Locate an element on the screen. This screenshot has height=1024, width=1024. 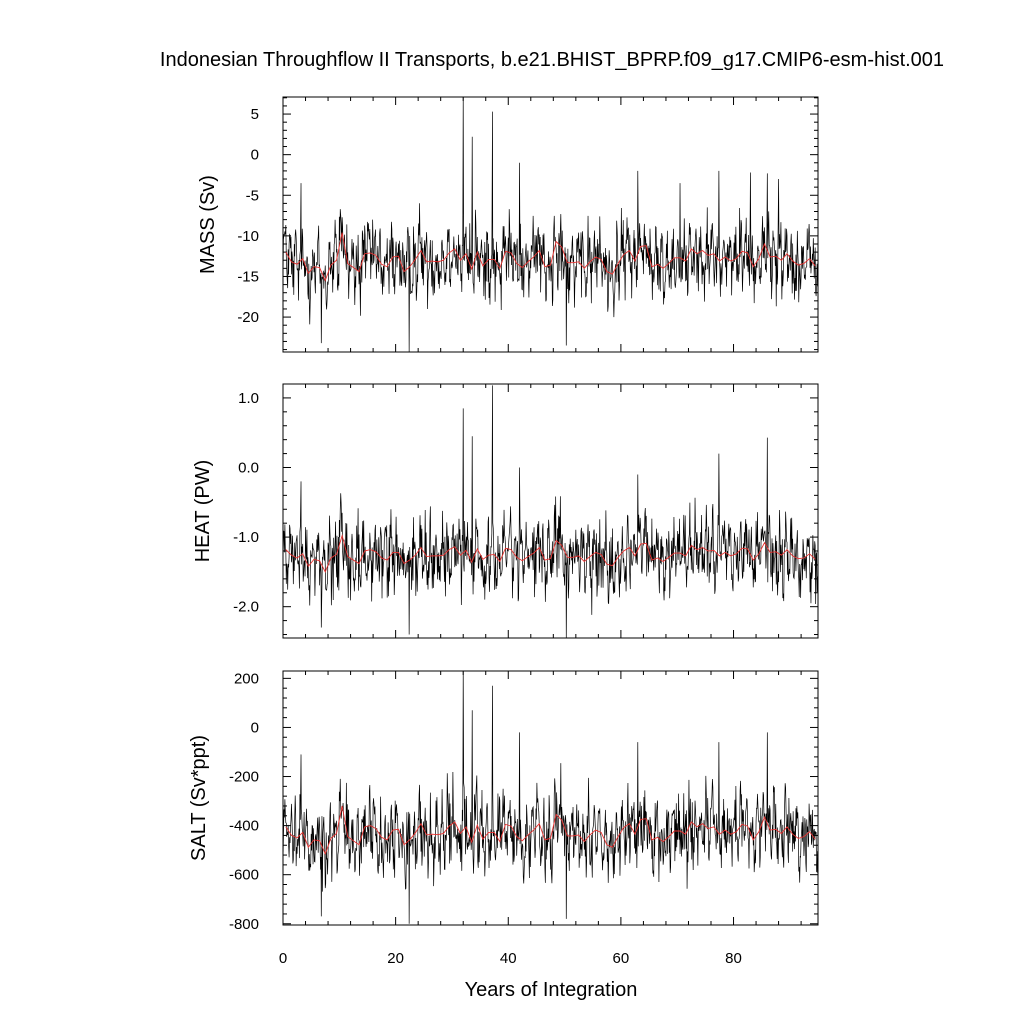
y-tick-label: 1.0 is located at coordinates (248, 398).